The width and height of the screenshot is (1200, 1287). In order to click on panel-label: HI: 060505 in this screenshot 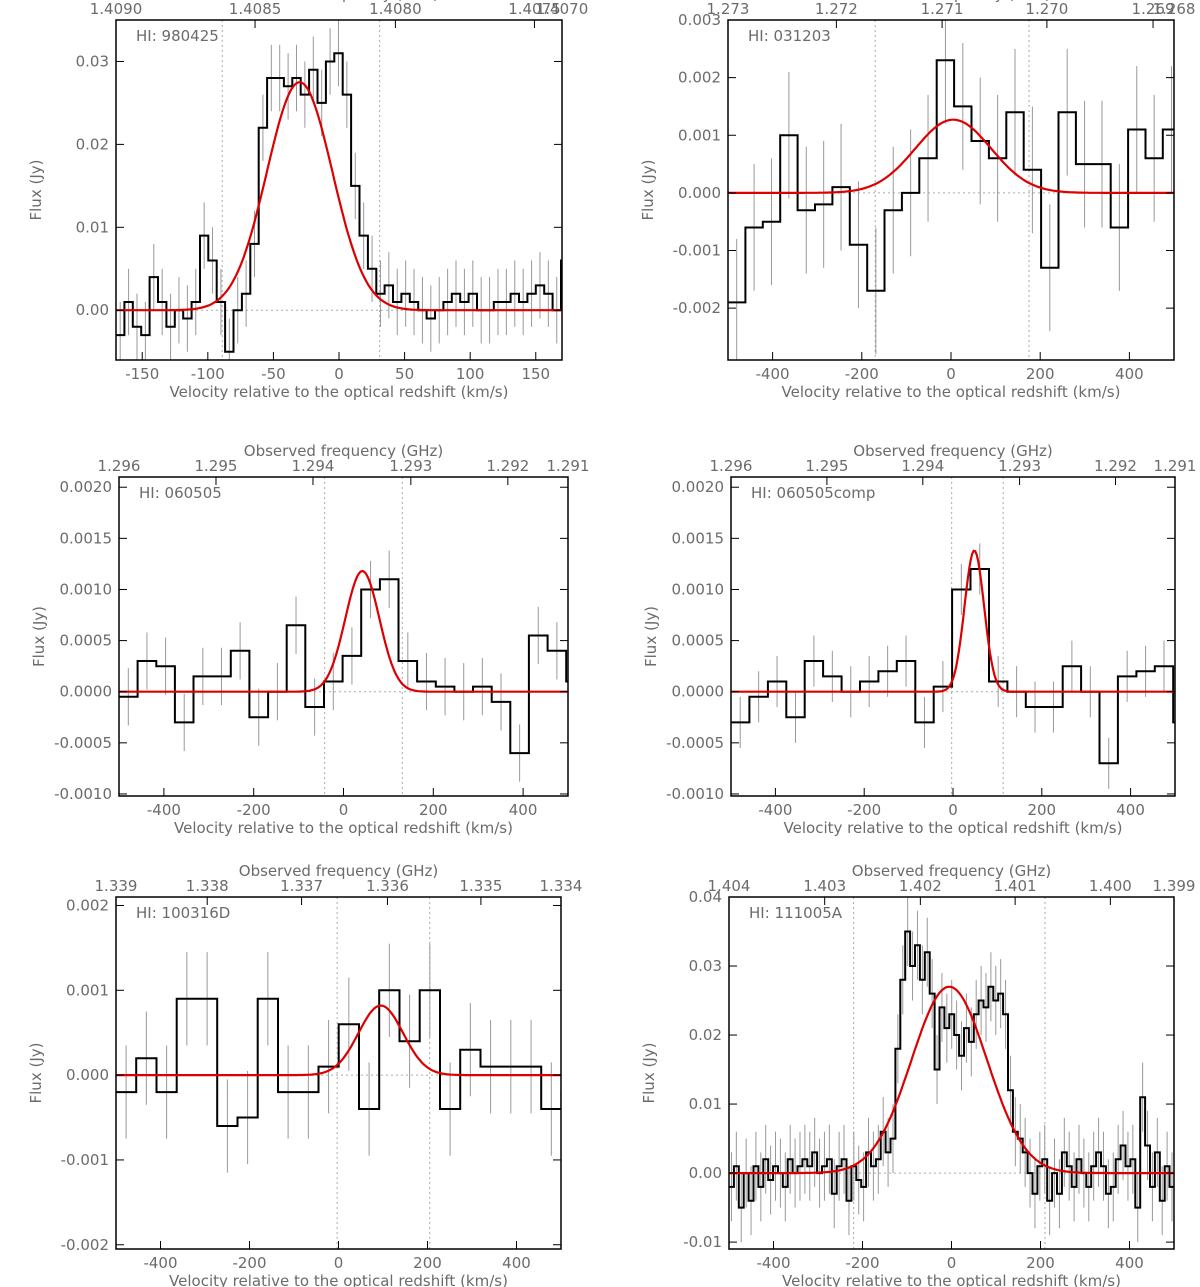, I will do `click(180, 493)`.